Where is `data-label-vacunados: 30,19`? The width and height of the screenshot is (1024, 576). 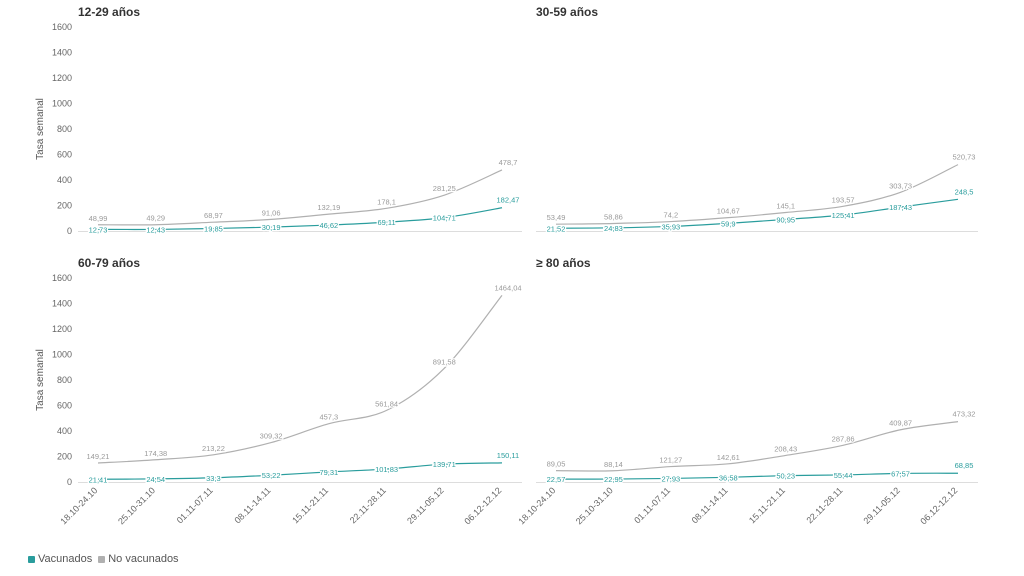
data-label-vacunados: 30,19 is located at coordinates (271, 227).